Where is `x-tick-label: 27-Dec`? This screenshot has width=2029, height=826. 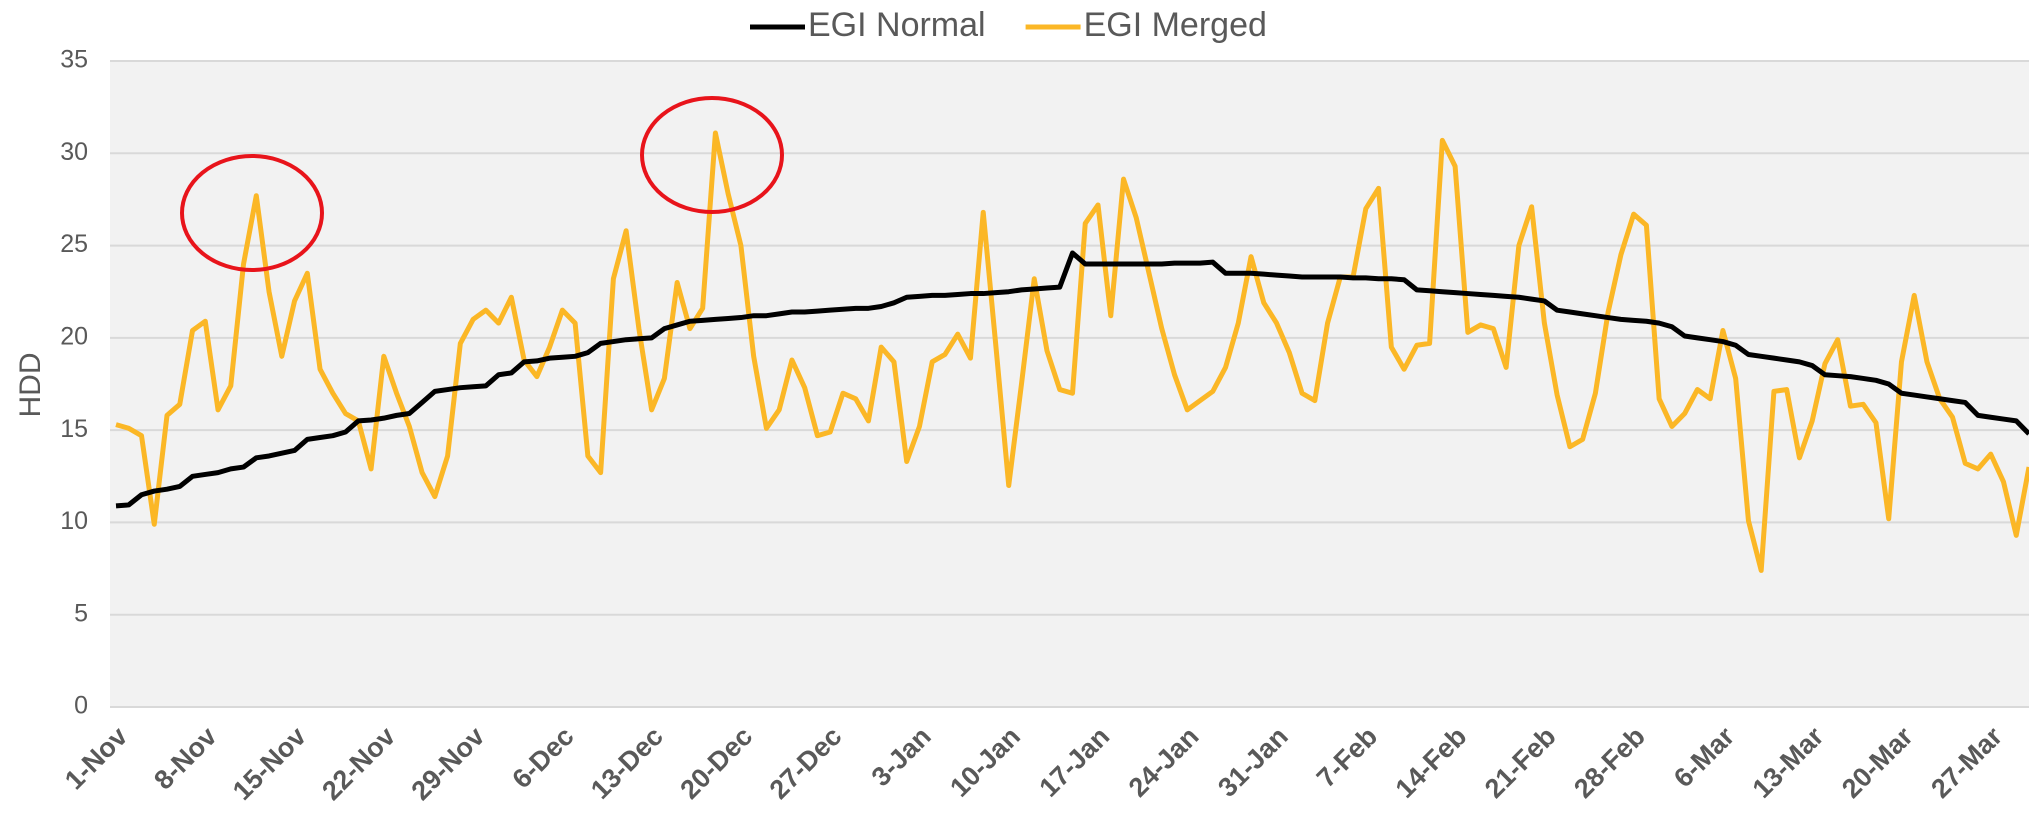
x-tick-label: 27-Dec is located at coordinates (806, 763).